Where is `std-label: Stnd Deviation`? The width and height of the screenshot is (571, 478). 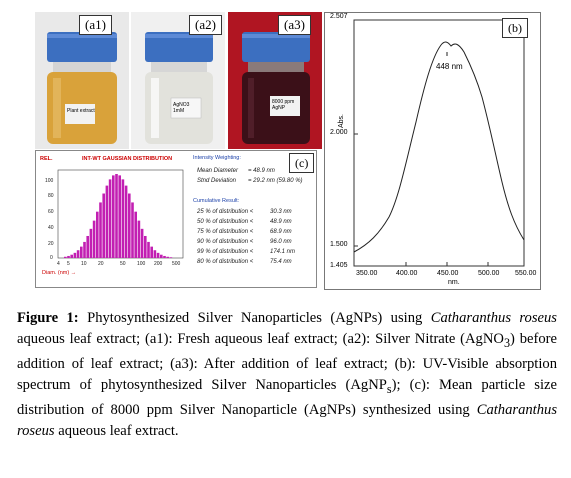 std-label: Stnd Deviation is located at coordinates (217, 181).